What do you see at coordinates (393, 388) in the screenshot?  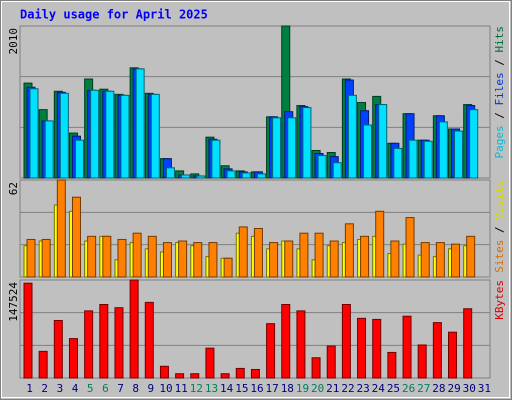 I see `x-tick-label: 25` at bounding box center [393, 388].